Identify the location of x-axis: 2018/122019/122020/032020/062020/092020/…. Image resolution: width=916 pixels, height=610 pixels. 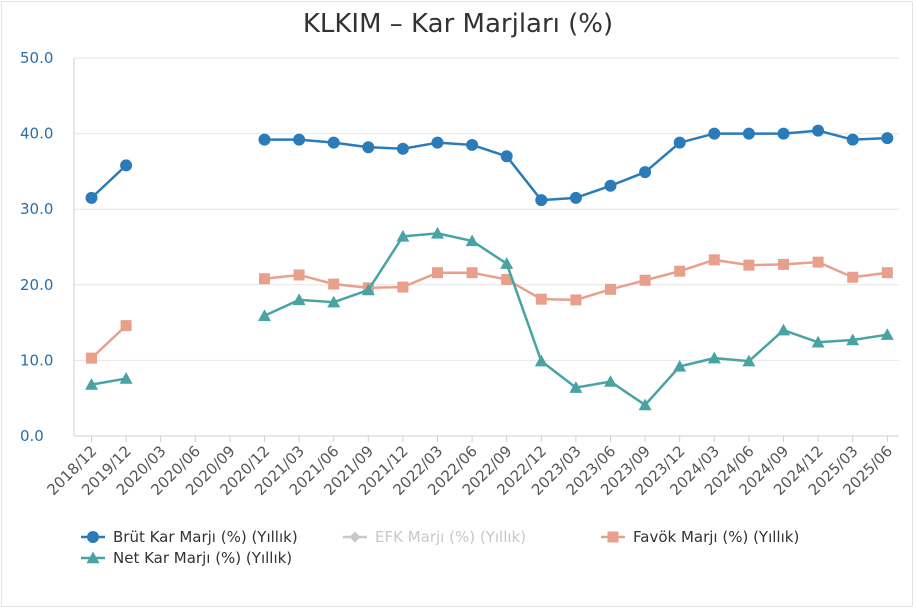
(470, 467).